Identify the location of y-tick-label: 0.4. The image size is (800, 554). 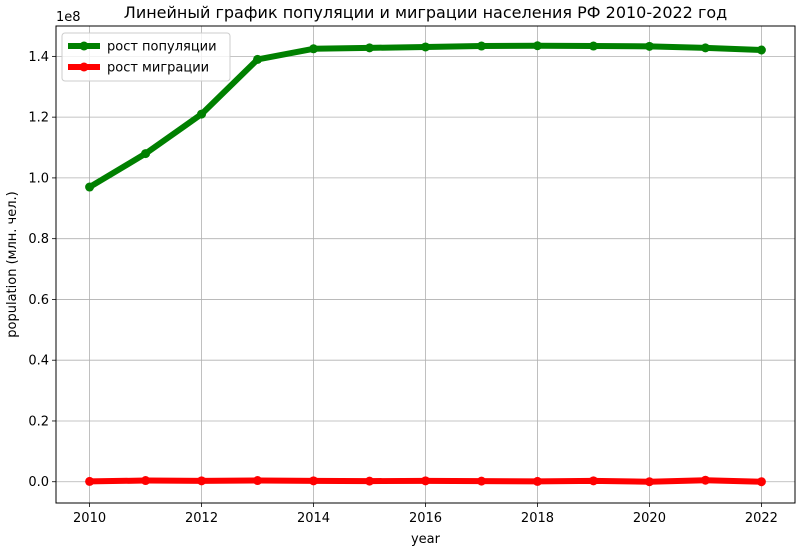
(38, 361).